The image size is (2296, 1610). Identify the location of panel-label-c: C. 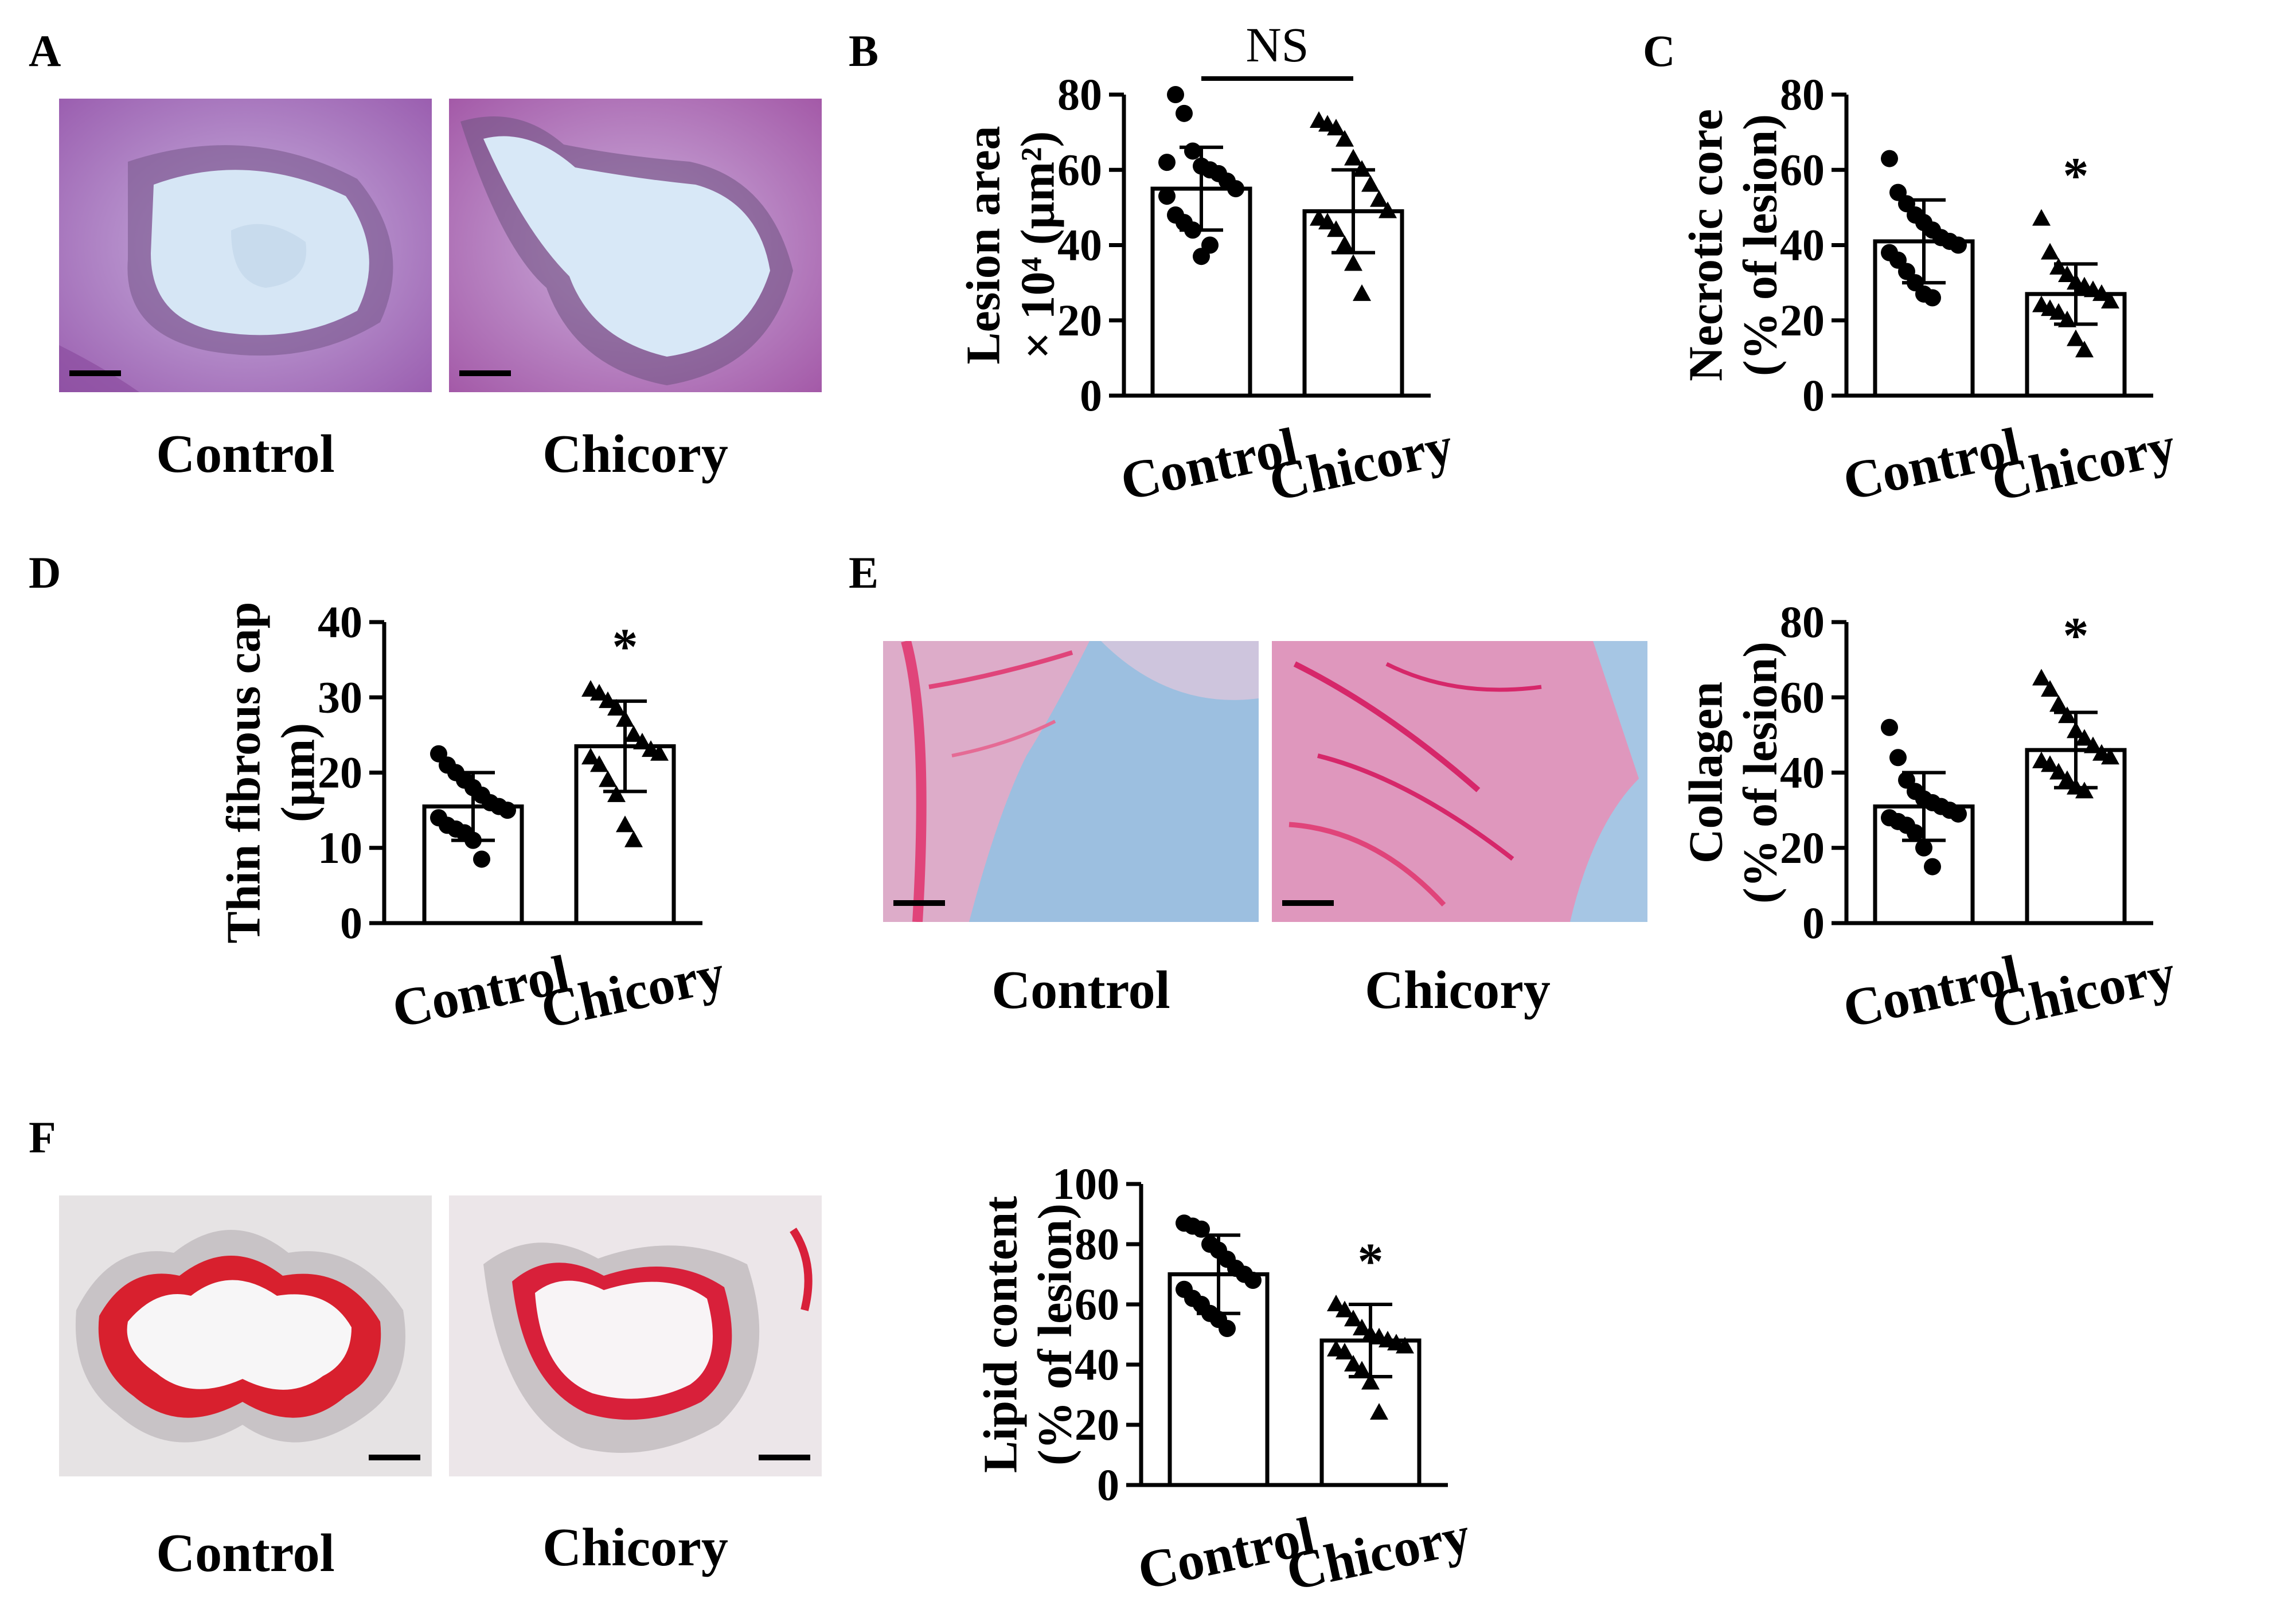
(1659, 51).